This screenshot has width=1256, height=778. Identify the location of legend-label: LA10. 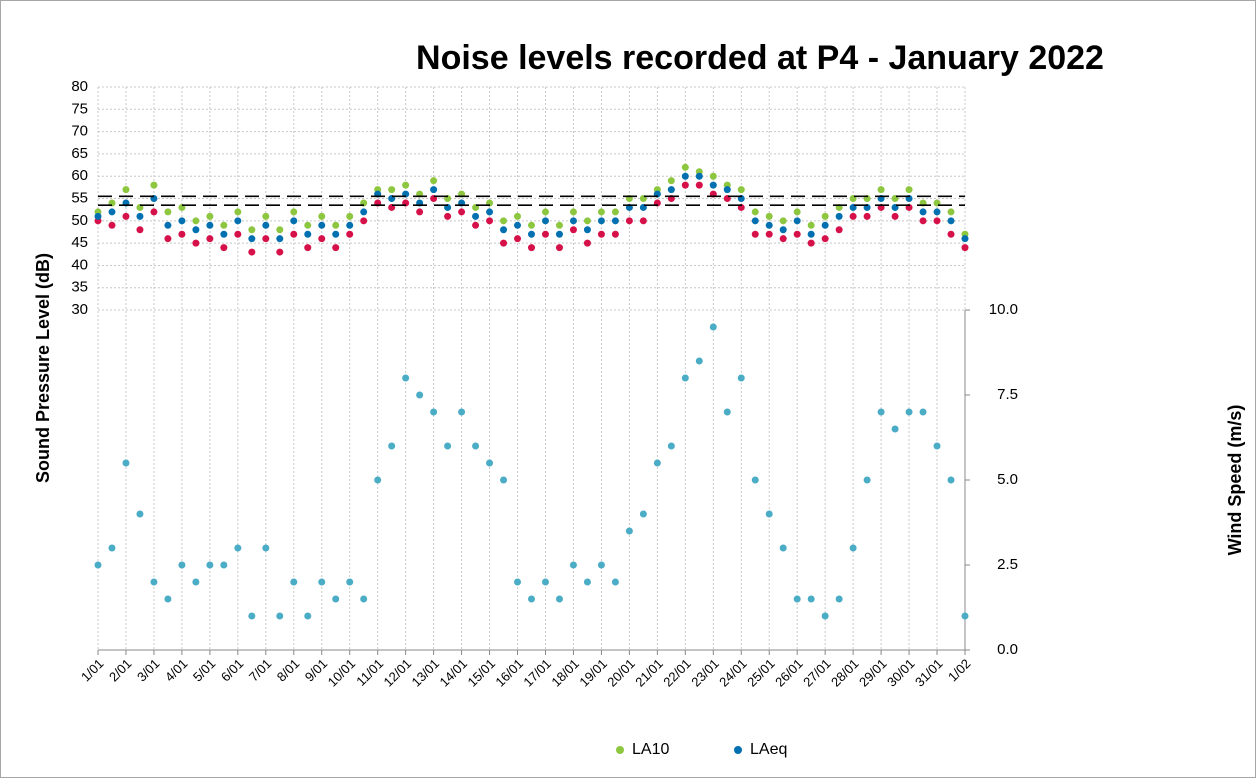
(650, 749).